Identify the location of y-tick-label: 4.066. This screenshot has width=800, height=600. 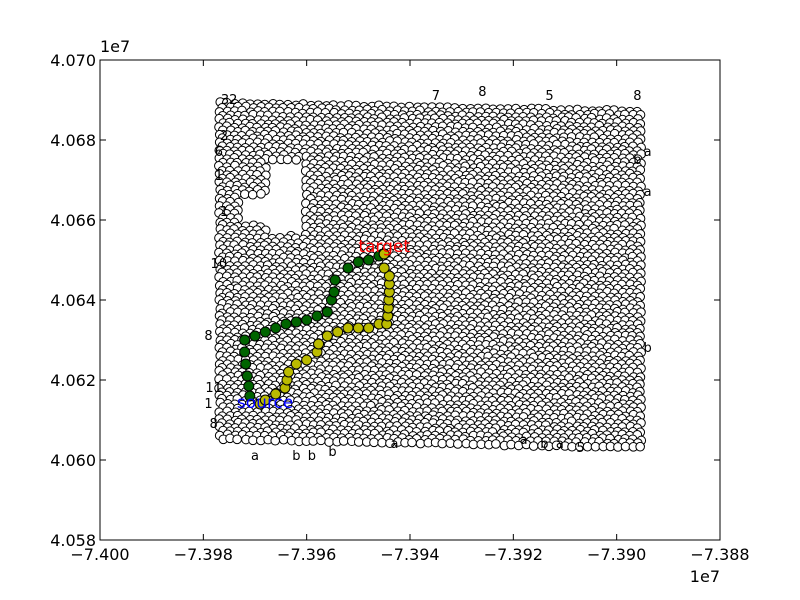
(73, 220).